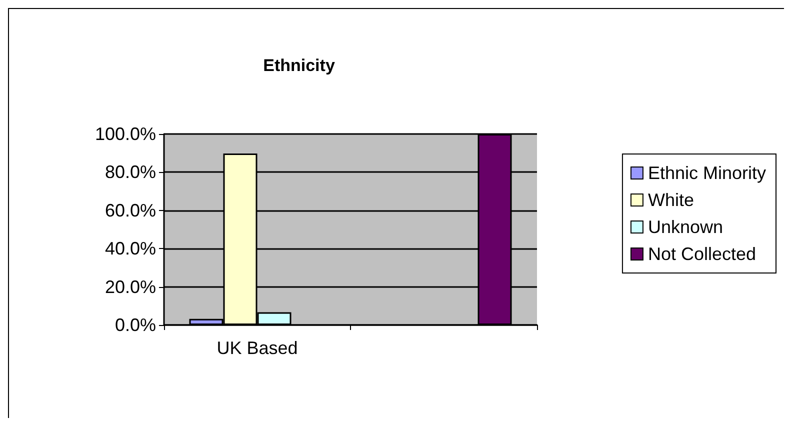  I want to click on y-tick-label: 20.0%, so click(130, 286).